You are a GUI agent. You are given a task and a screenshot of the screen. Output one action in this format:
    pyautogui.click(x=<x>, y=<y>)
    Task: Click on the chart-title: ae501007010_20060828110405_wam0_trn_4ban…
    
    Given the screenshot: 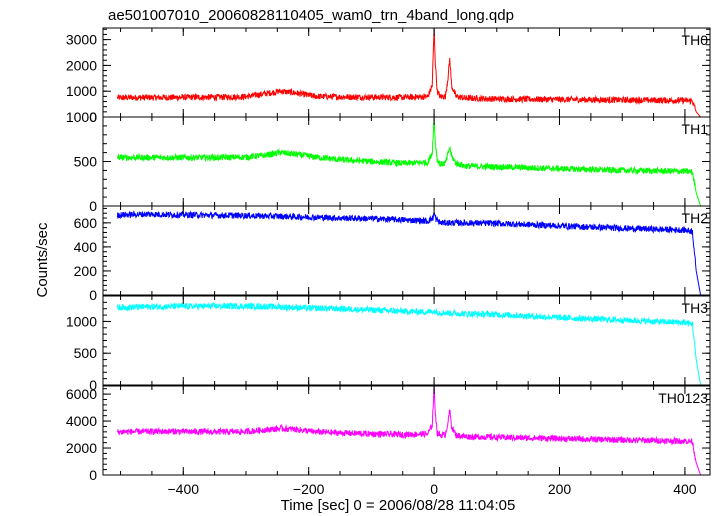 What is the action you would take?
    pyautogui.click(x=311, y=15)
    